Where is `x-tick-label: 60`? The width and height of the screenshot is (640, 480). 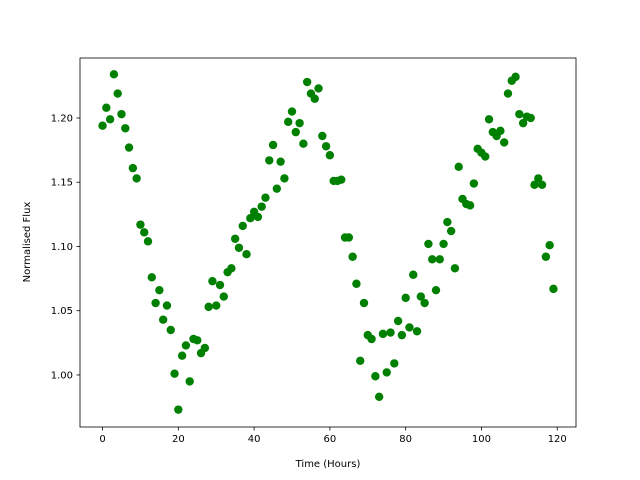
x-tick-label: 60 is located at coordinates (330, 439).